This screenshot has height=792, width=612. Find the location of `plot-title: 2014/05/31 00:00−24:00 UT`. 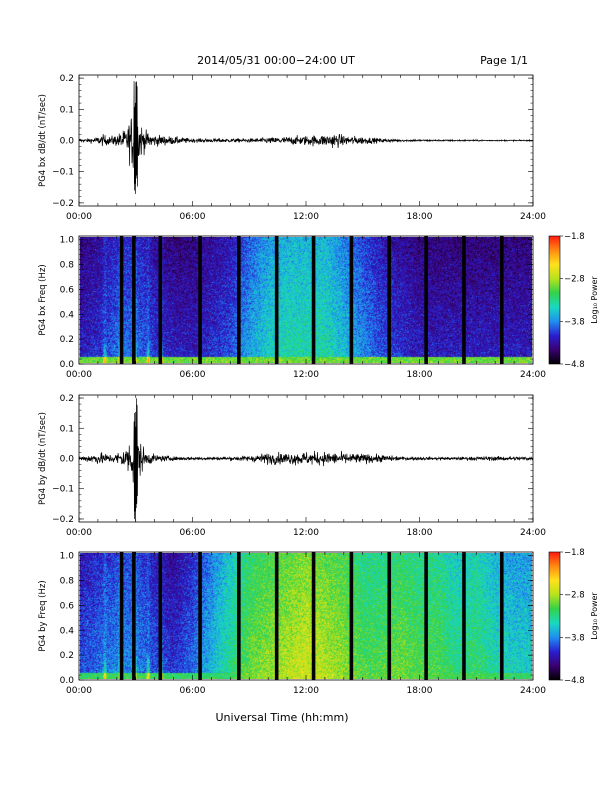

plot-title: 2014/05/31 00:00−24:00 UT is located at coordinates (276, 60).